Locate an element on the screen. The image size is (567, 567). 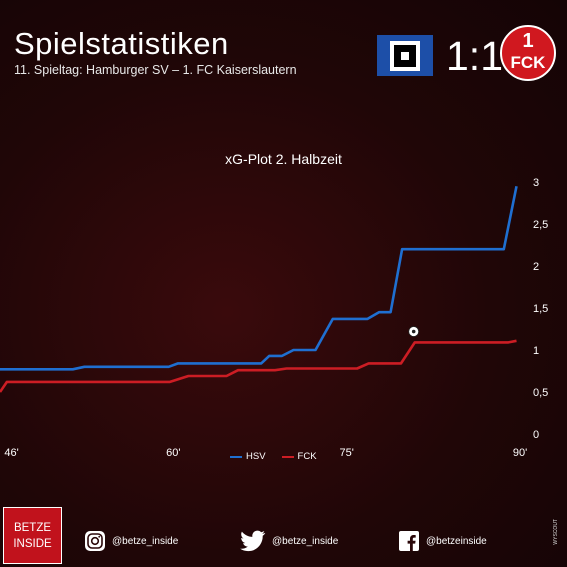
twitter-link: @betze_inside is located at coordinates (289, 541).